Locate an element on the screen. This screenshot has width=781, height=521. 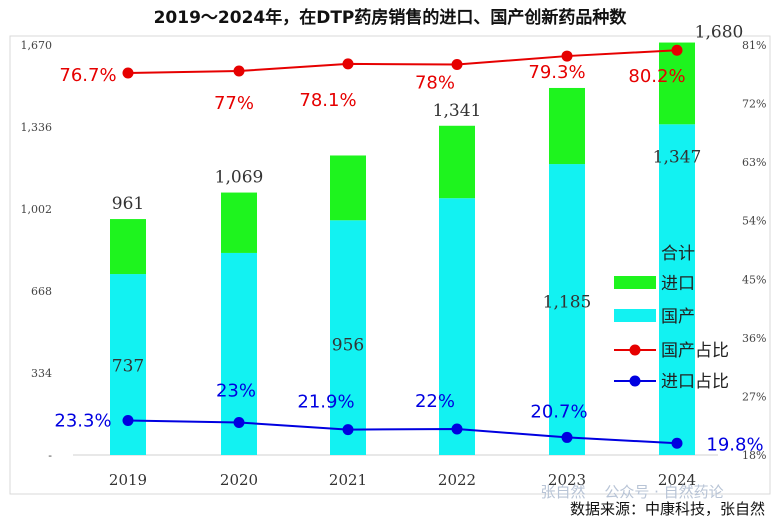
legend-label-1: 进口 is located at coordinates (678, 284).